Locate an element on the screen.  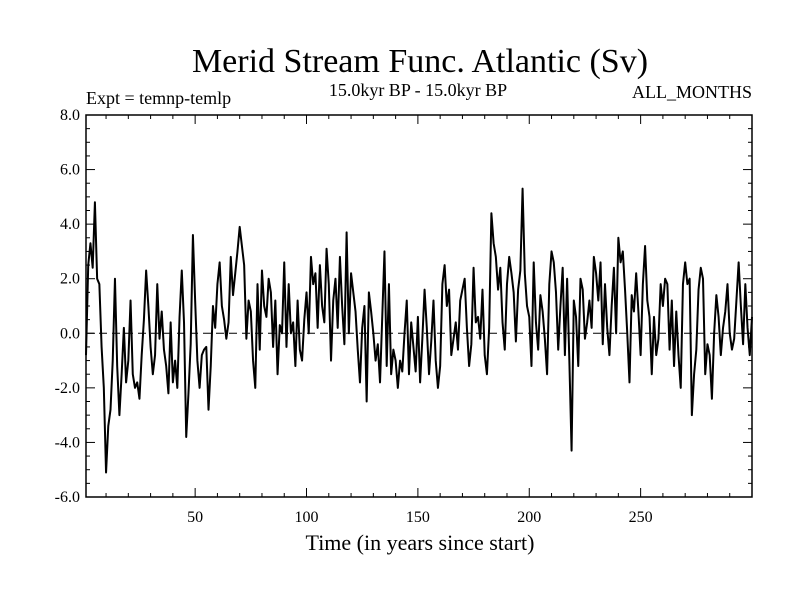
x-tick-label: 100 is located at coordinates (307, 517).